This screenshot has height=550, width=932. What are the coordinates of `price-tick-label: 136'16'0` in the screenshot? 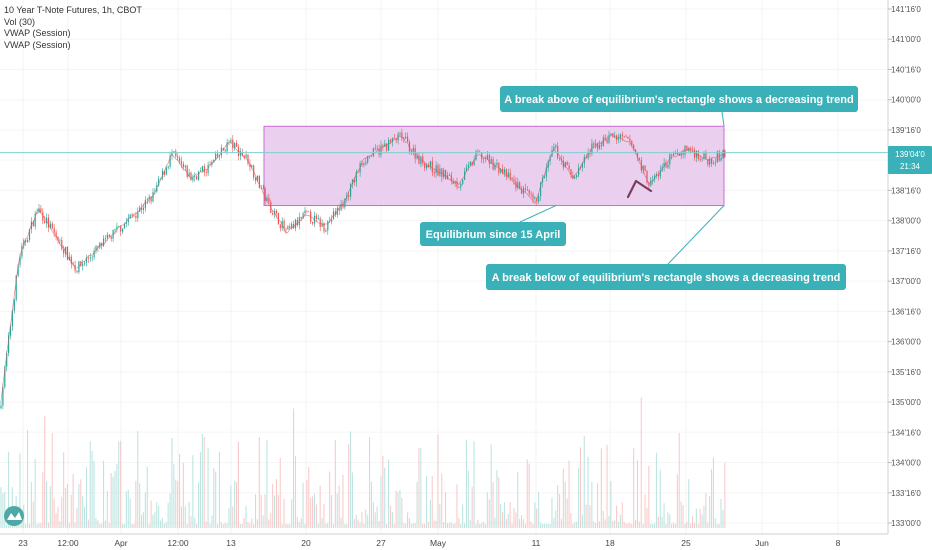 It's located at (906, 311).